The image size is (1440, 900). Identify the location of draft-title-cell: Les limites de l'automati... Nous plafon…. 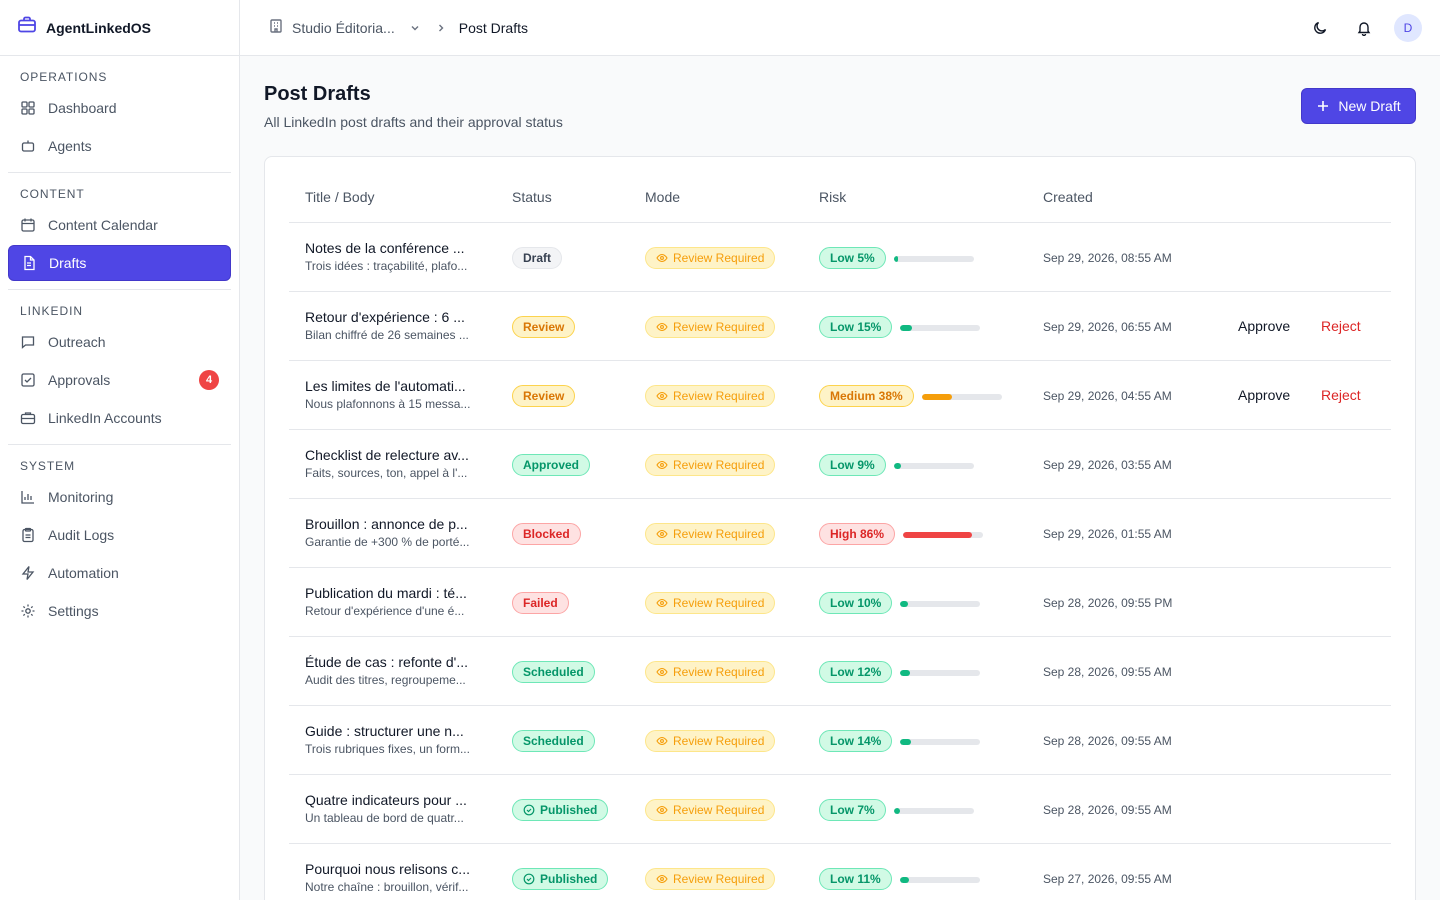
(395, 394).